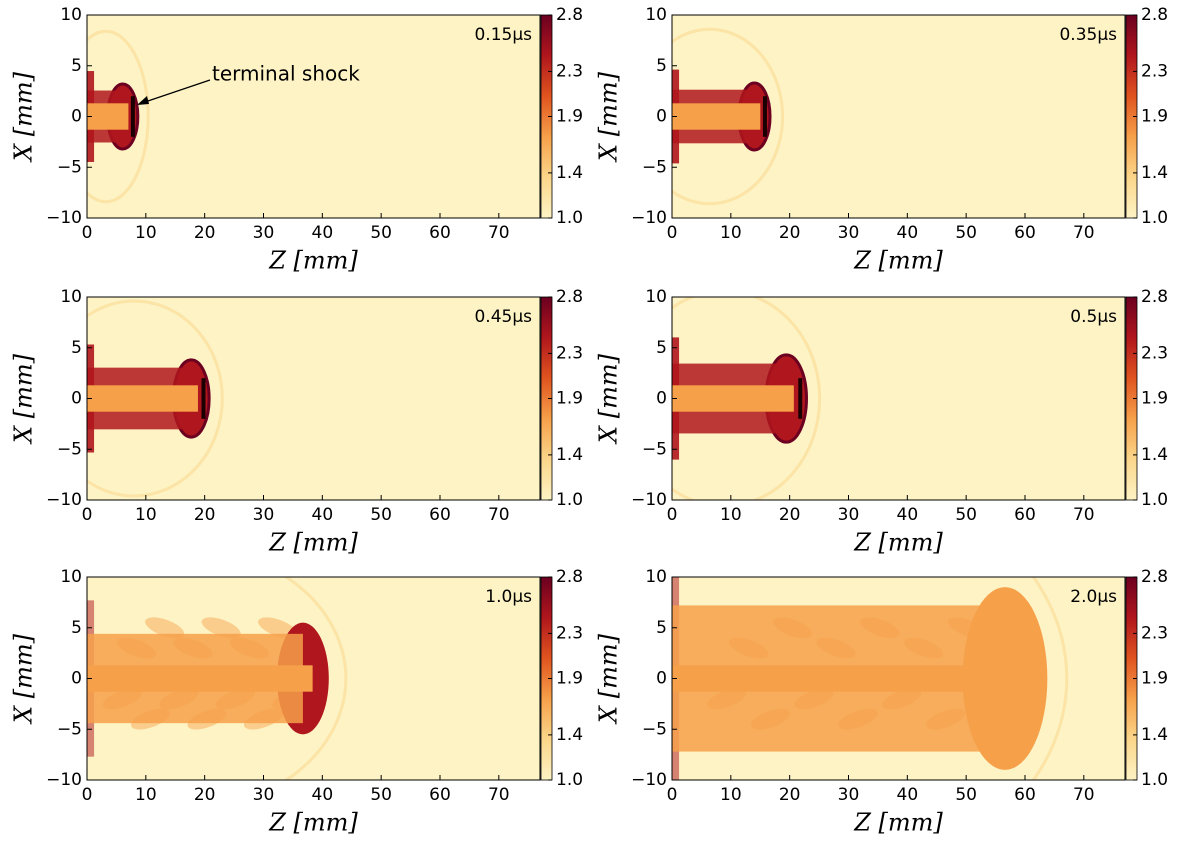 This screenshot has height=841, width=1184. Describe the element at coordinates (176, 91) in the screenshot. I see `annotation-arrow` at that location.